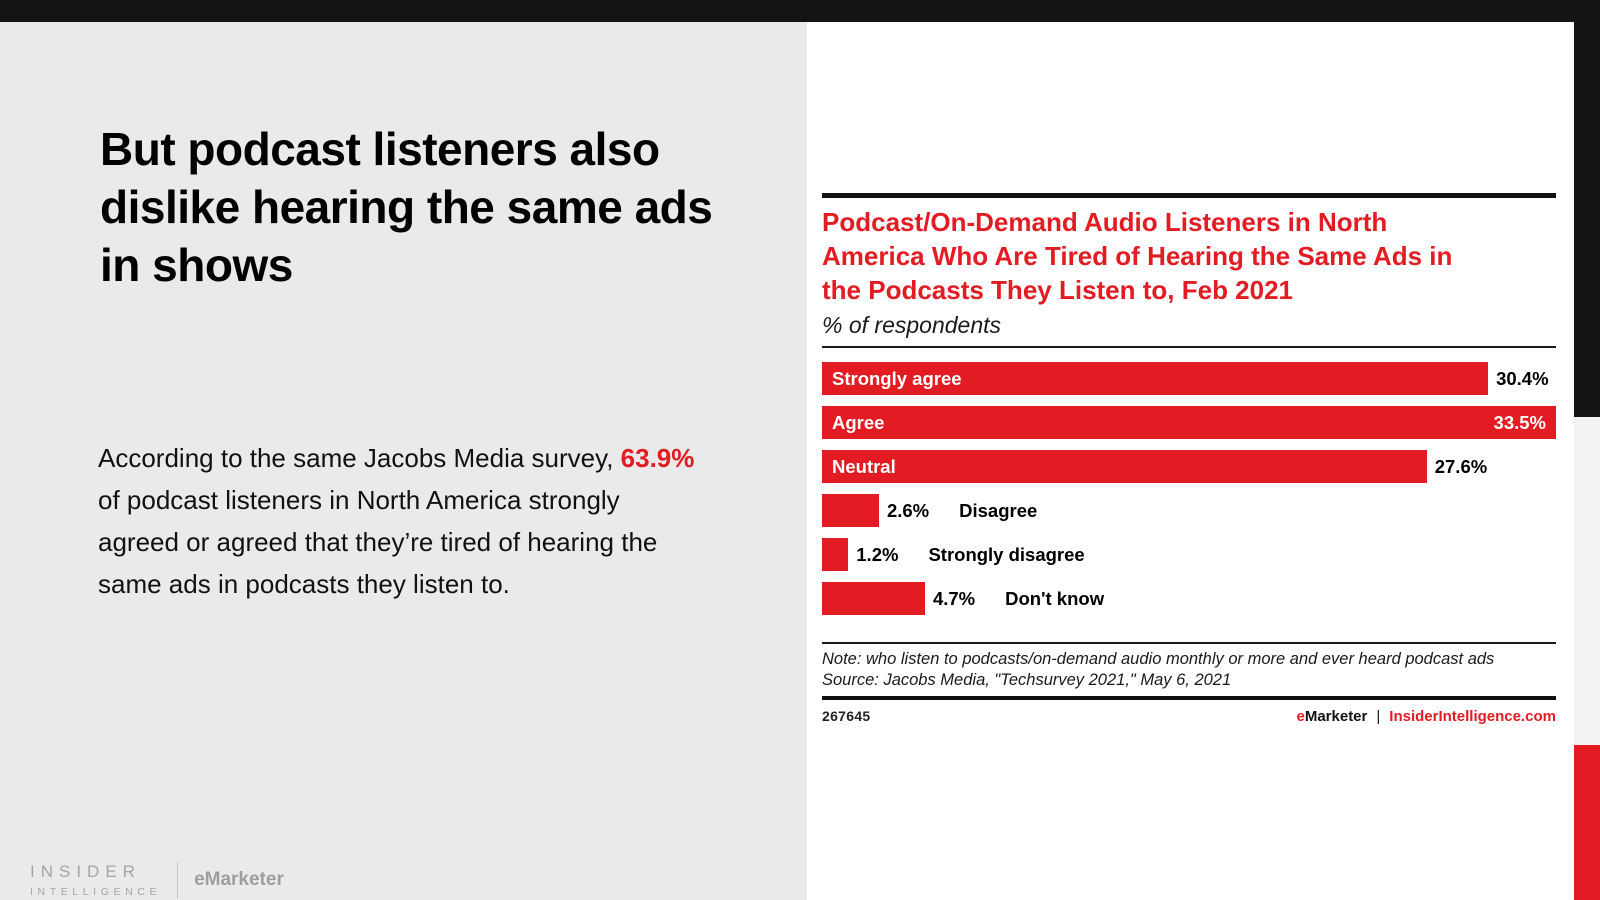  Describe the element at coordinates (858, 422) in the screenshot. I see `bar-category-label: Agree` at that location.